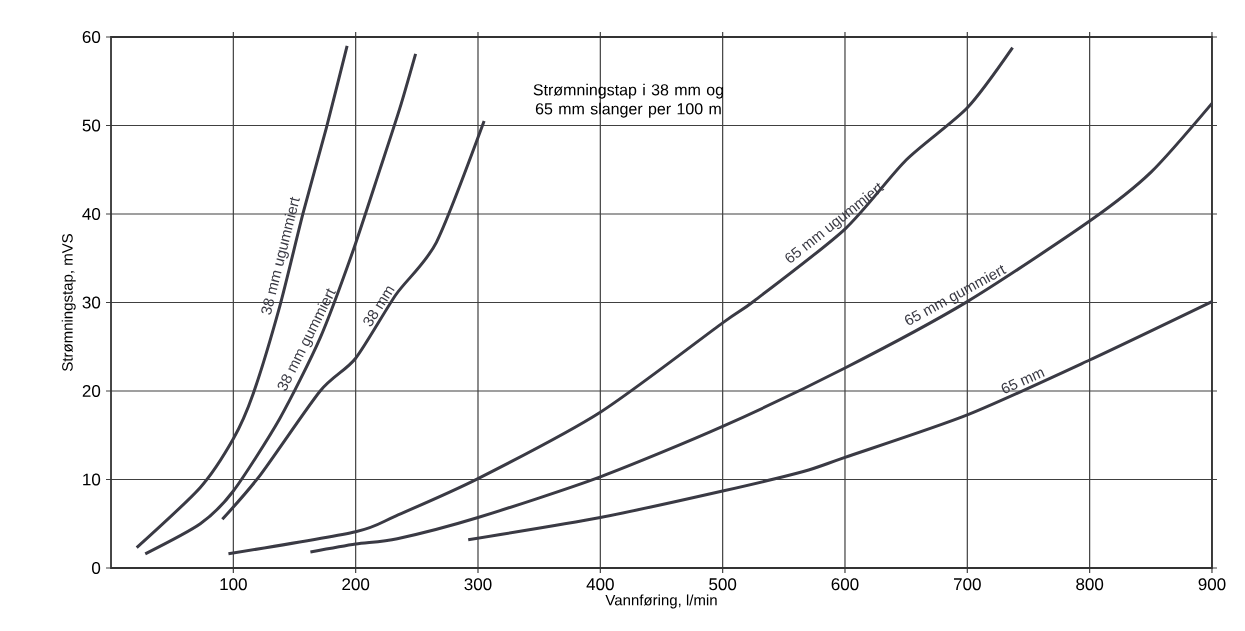  What do you see at coordinates (91, 37) in the screenshot?
I see `y-tick-label: 60` at bounding box center [91, 37].